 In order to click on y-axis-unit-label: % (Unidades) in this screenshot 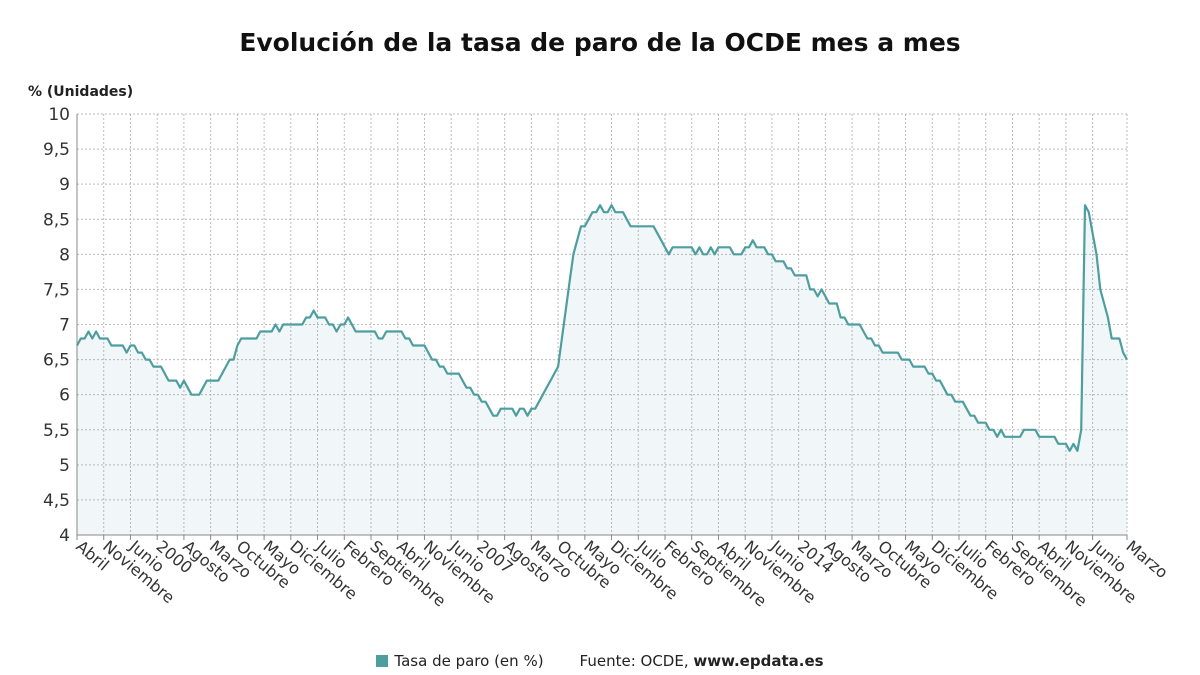, I will do `click(81, 92)`.